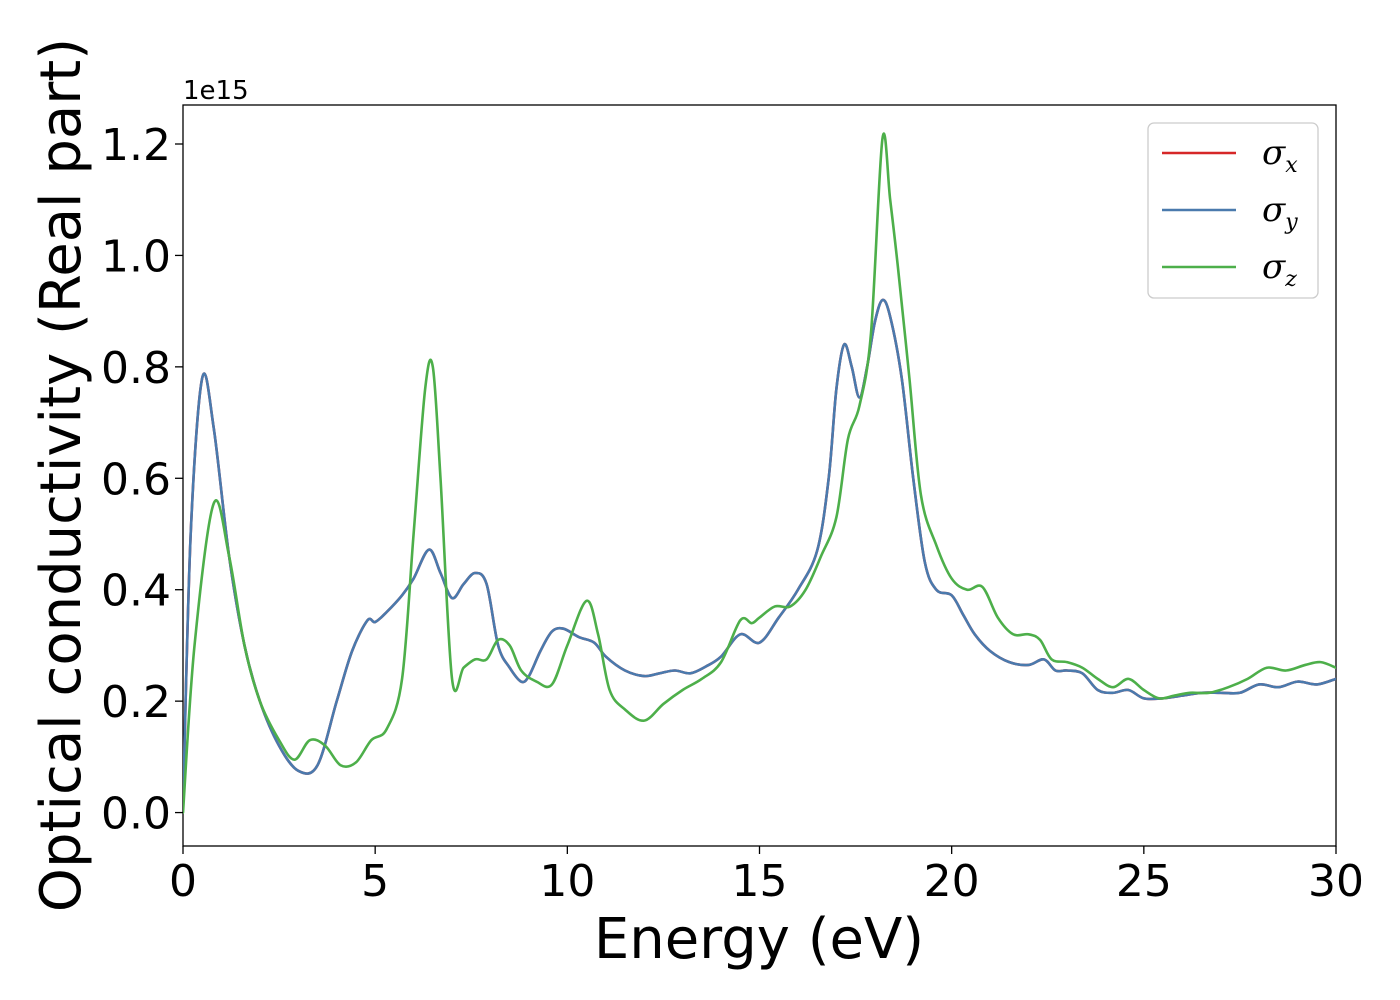  What do you see at coordinates (183, 881) in the screenshot?
I see `x-tick-label: 0` at bounding box center [183, 881].